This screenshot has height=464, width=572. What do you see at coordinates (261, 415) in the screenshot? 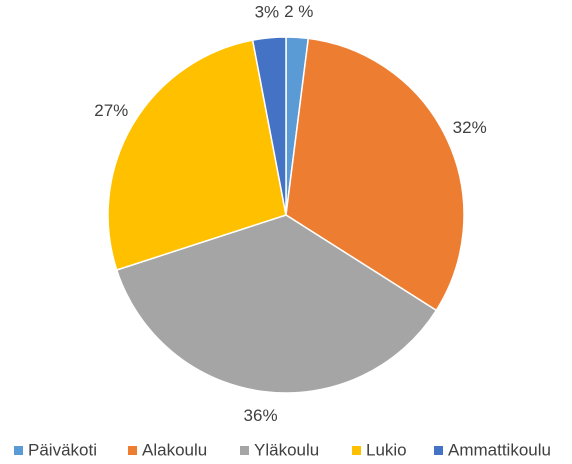
I see `data-label: 36%` at bounding box center [261, 415].